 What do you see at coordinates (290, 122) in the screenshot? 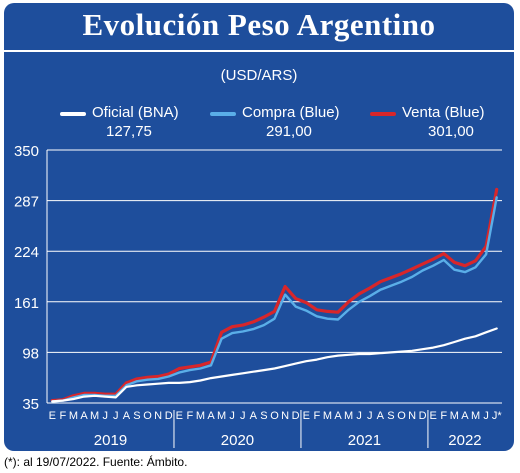
I see `legend-item-compra: Compra (Blue) 291,00` at bounding box center [290, 122].